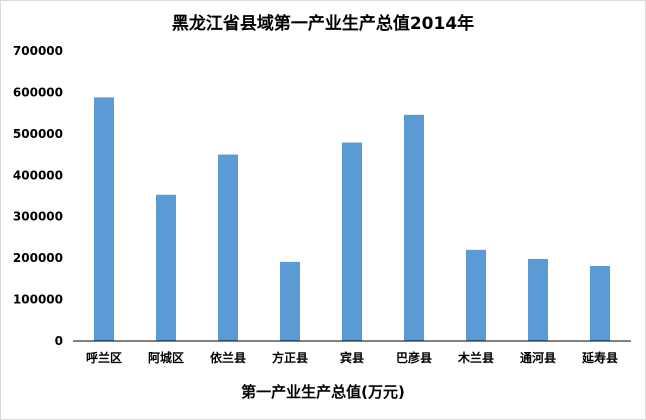 The image size is (646, 420). Describe the element at coordinates (38, 175) in the screenshot. I see `y-tick-label: 400000` at that location.